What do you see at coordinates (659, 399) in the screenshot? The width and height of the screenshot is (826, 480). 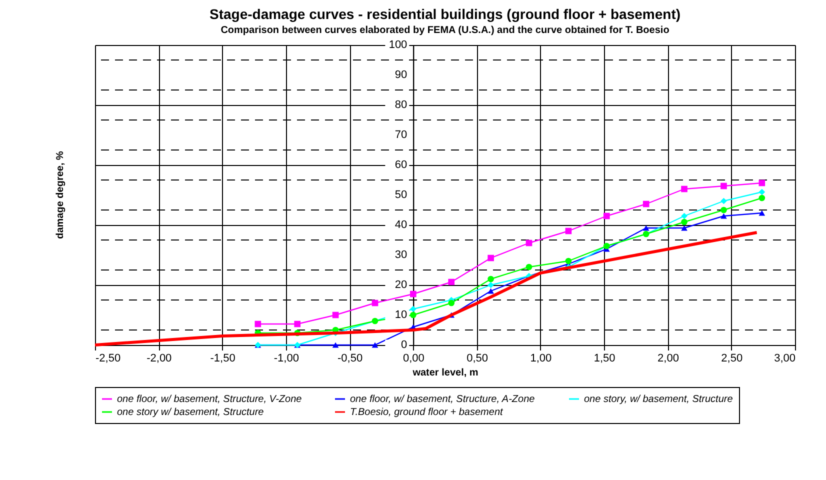 I see `legend-label: one story, w/ basement, Structure` at bounding box center [659, 399].